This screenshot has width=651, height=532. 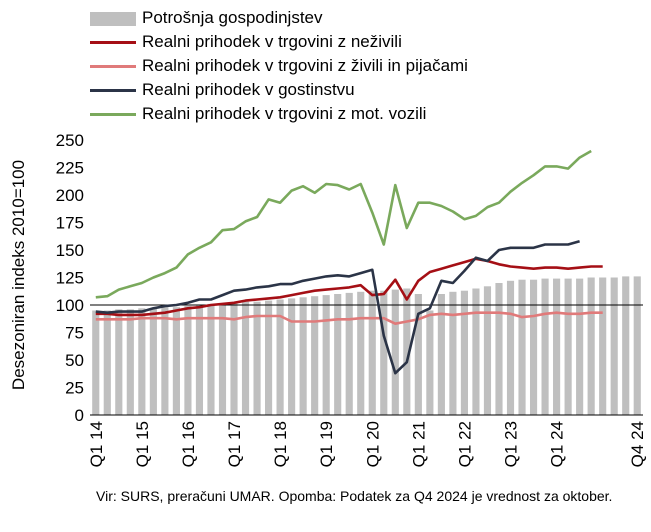 I want to click on legend-item-potrosnja: Potrošnja gospodinjstev, so click(x=279, y=18).